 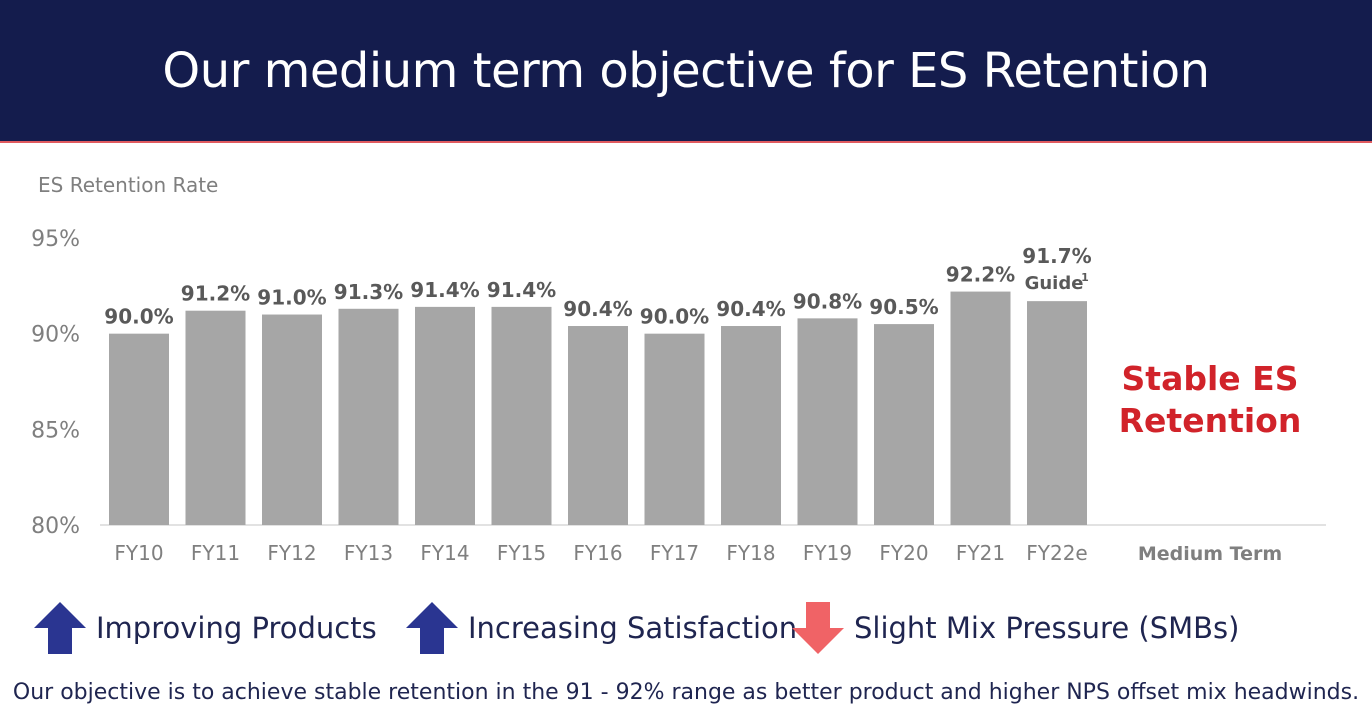 I want to click on x-tick-label: FY10, so click(x=138, y=553).